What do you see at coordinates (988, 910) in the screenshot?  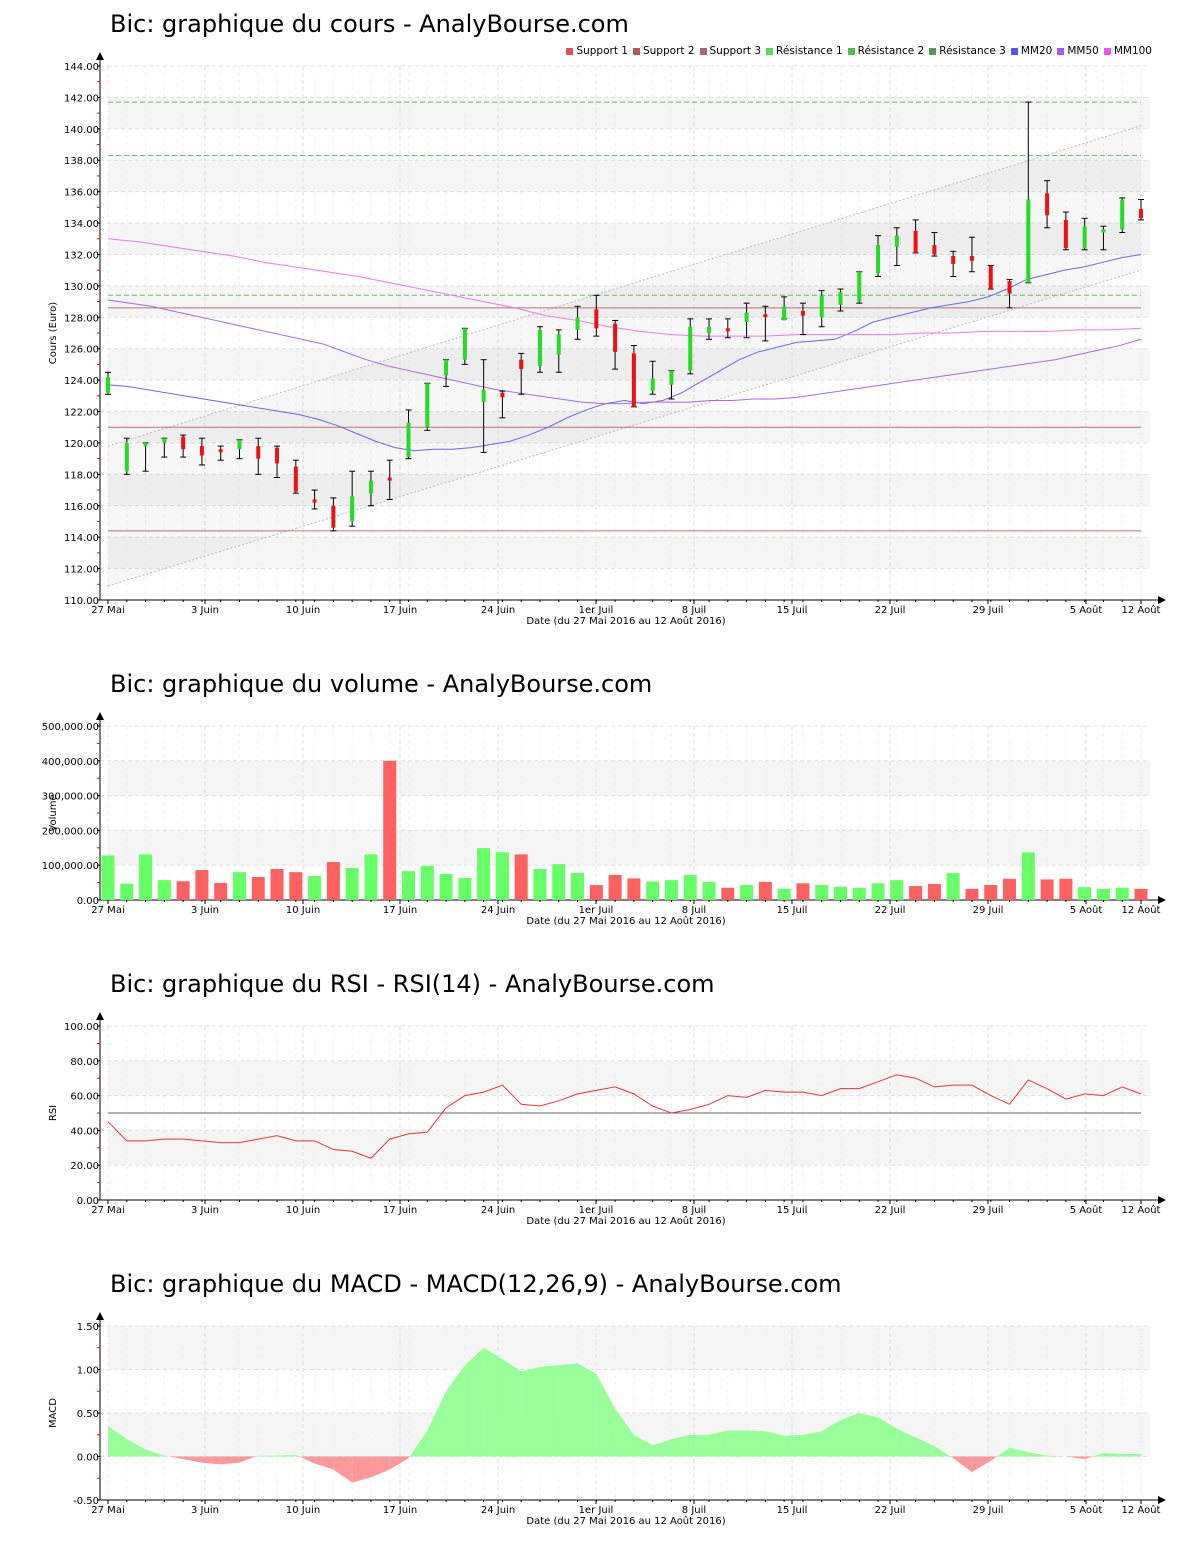 I see `svg-text: 29 Juil` at bounding box center [988, 910].